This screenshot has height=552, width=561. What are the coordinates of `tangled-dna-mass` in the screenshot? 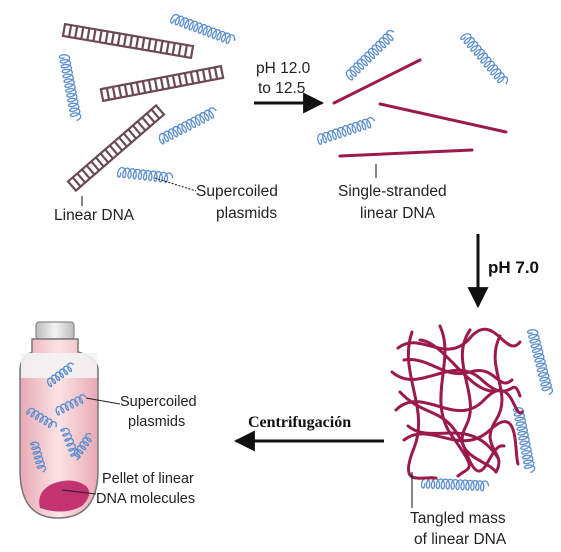 It's located at (457, 402).